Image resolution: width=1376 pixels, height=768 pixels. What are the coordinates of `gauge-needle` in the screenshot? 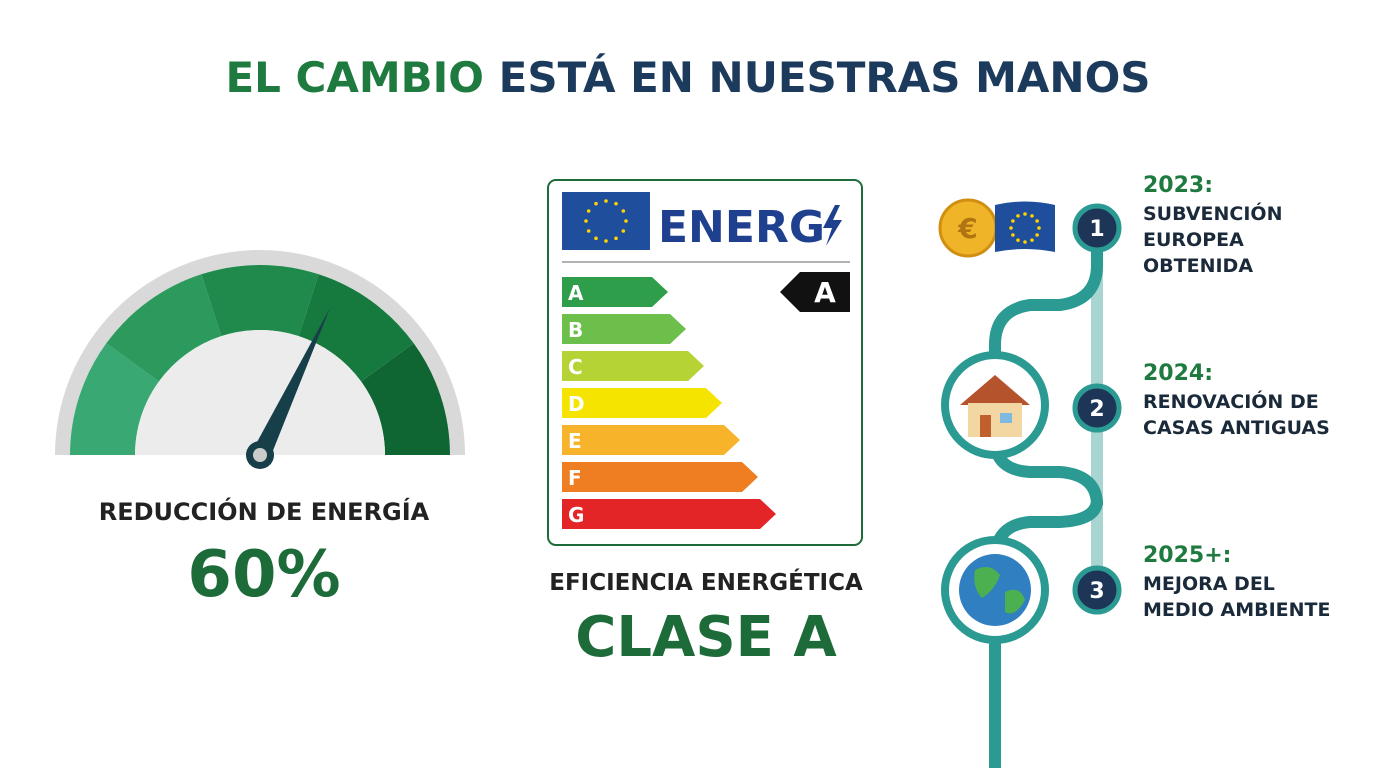 It's located at (290, 383).